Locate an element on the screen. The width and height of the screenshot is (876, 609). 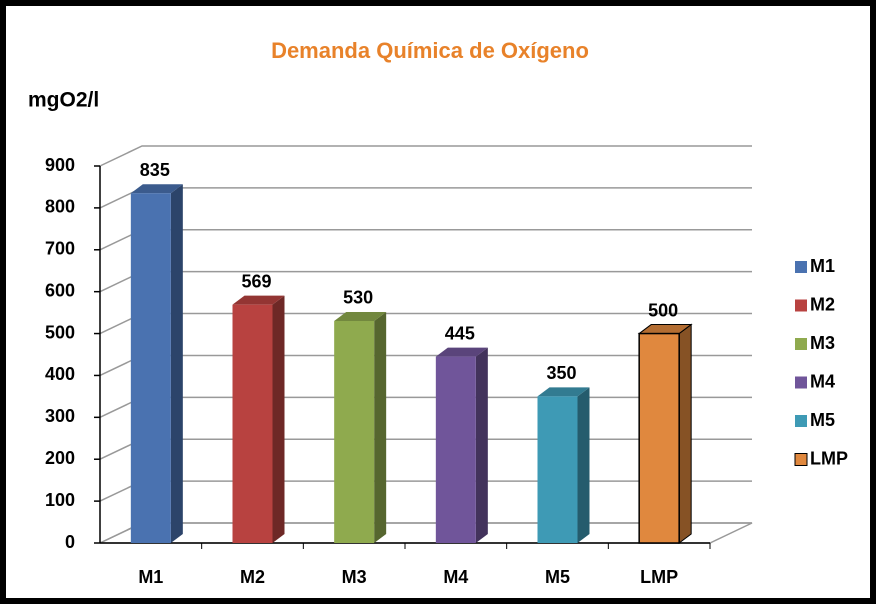
y-tick-label: 0 is located at coordinates (70, 542).